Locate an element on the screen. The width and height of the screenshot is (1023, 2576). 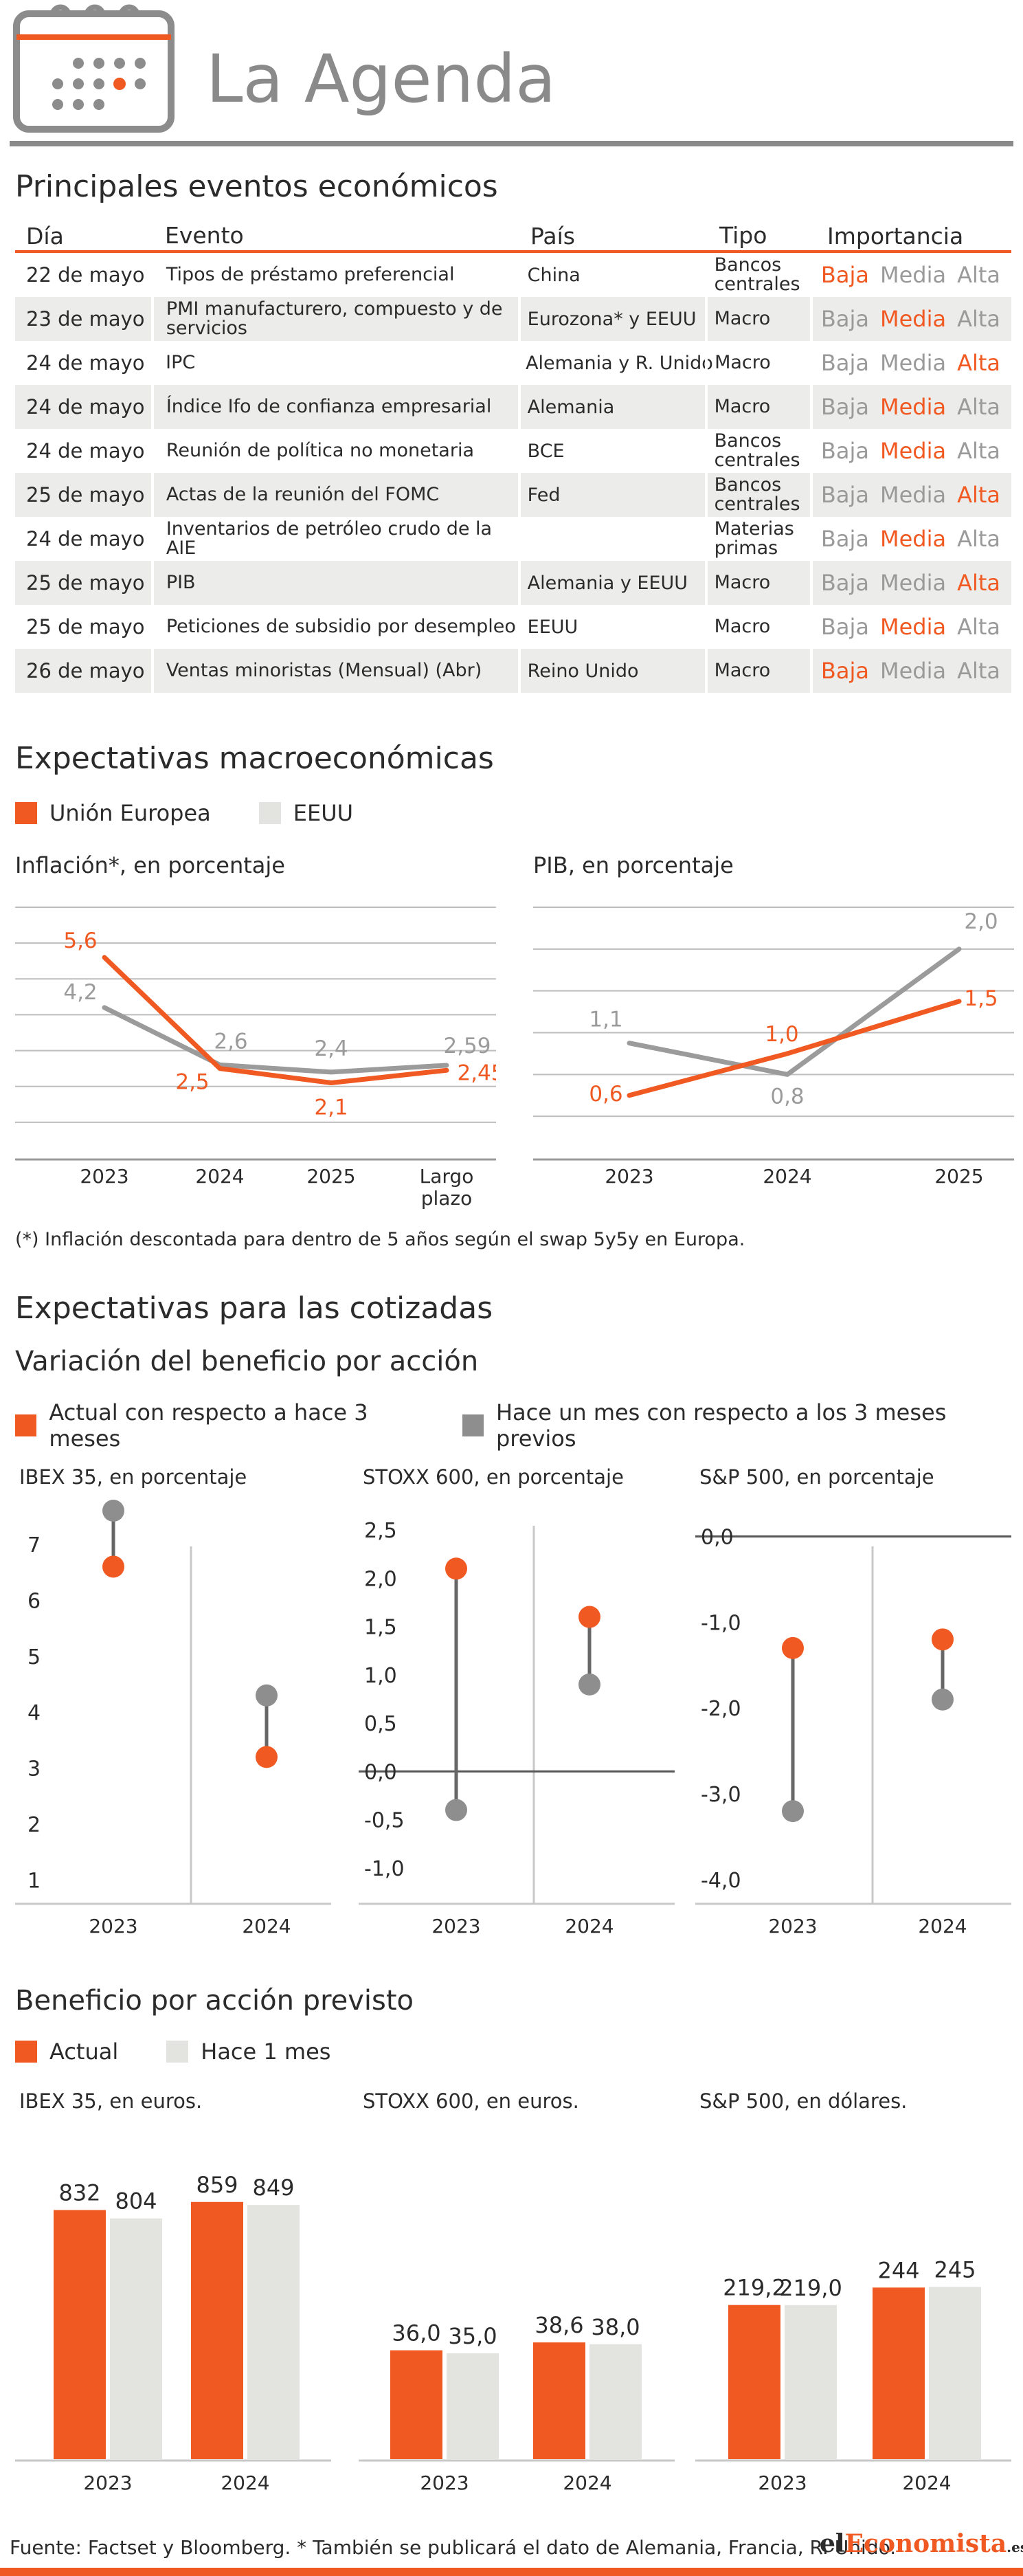
brand-logo-economista: Economista is located at coordinates (926, 2543).